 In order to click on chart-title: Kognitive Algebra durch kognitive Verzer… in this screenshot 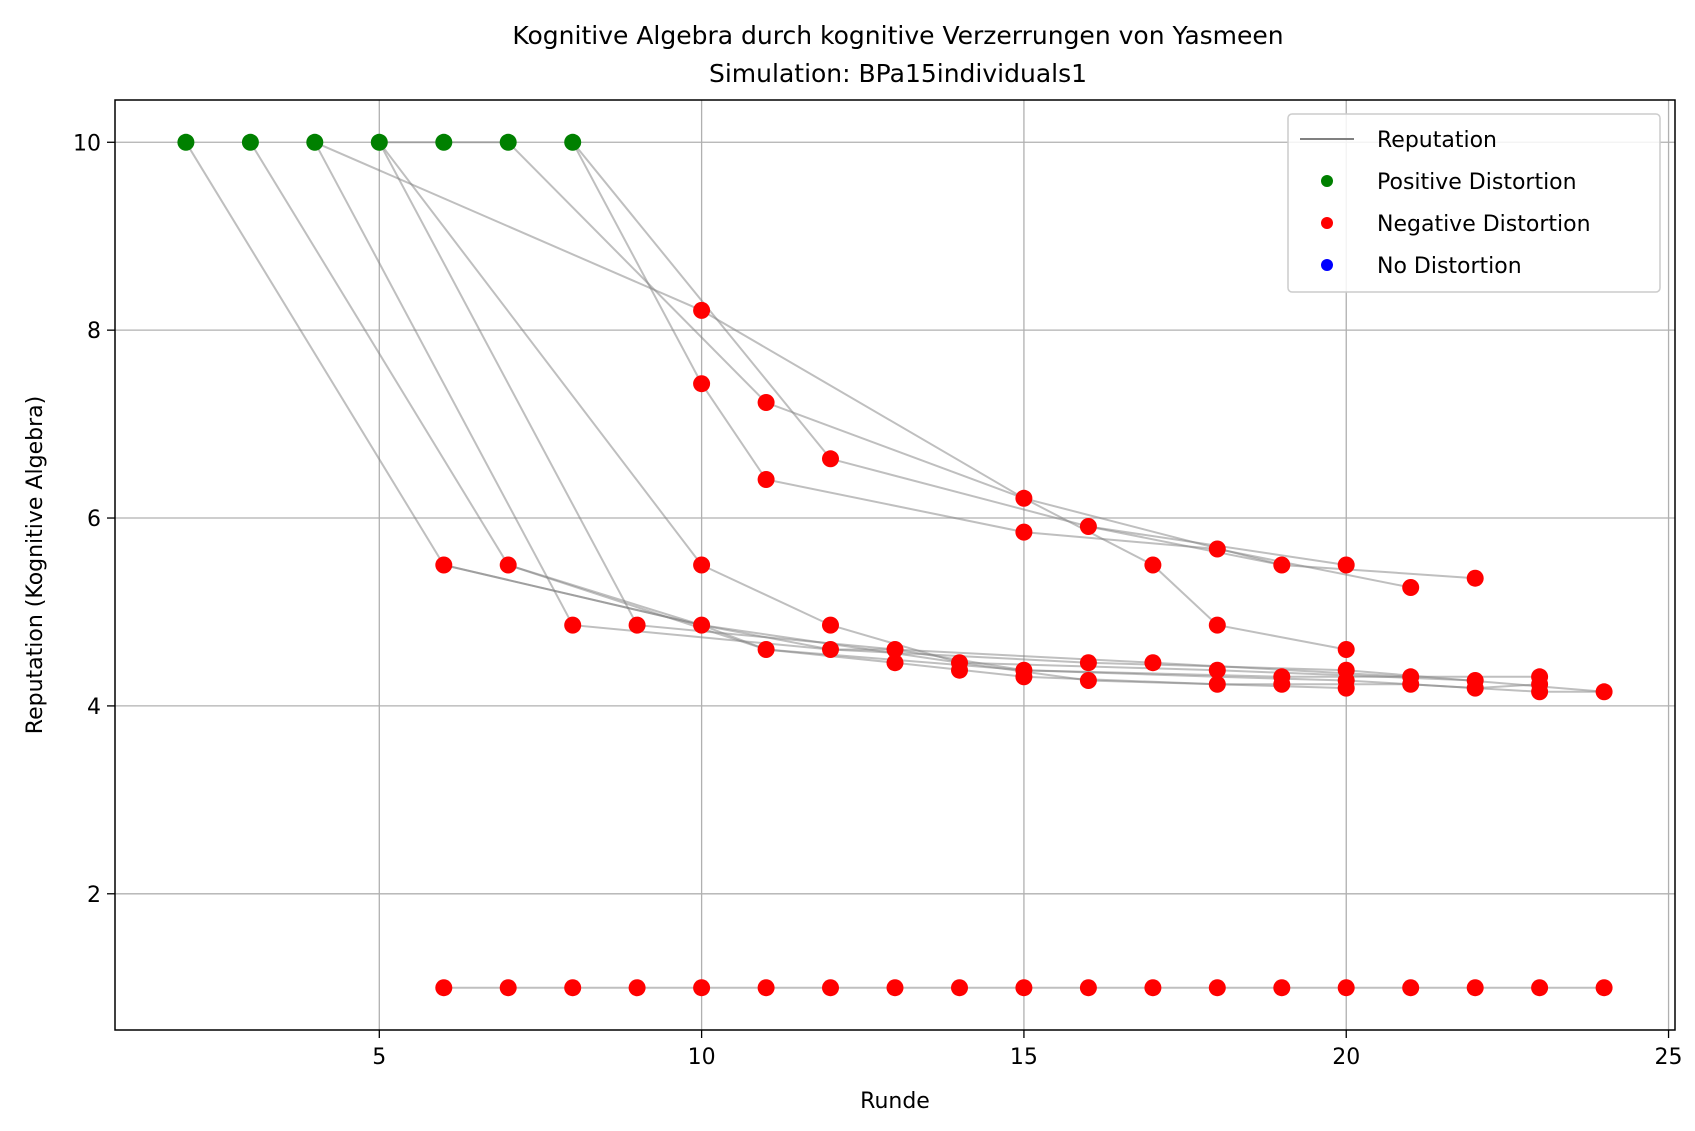, I will do `click(897, 35)`.